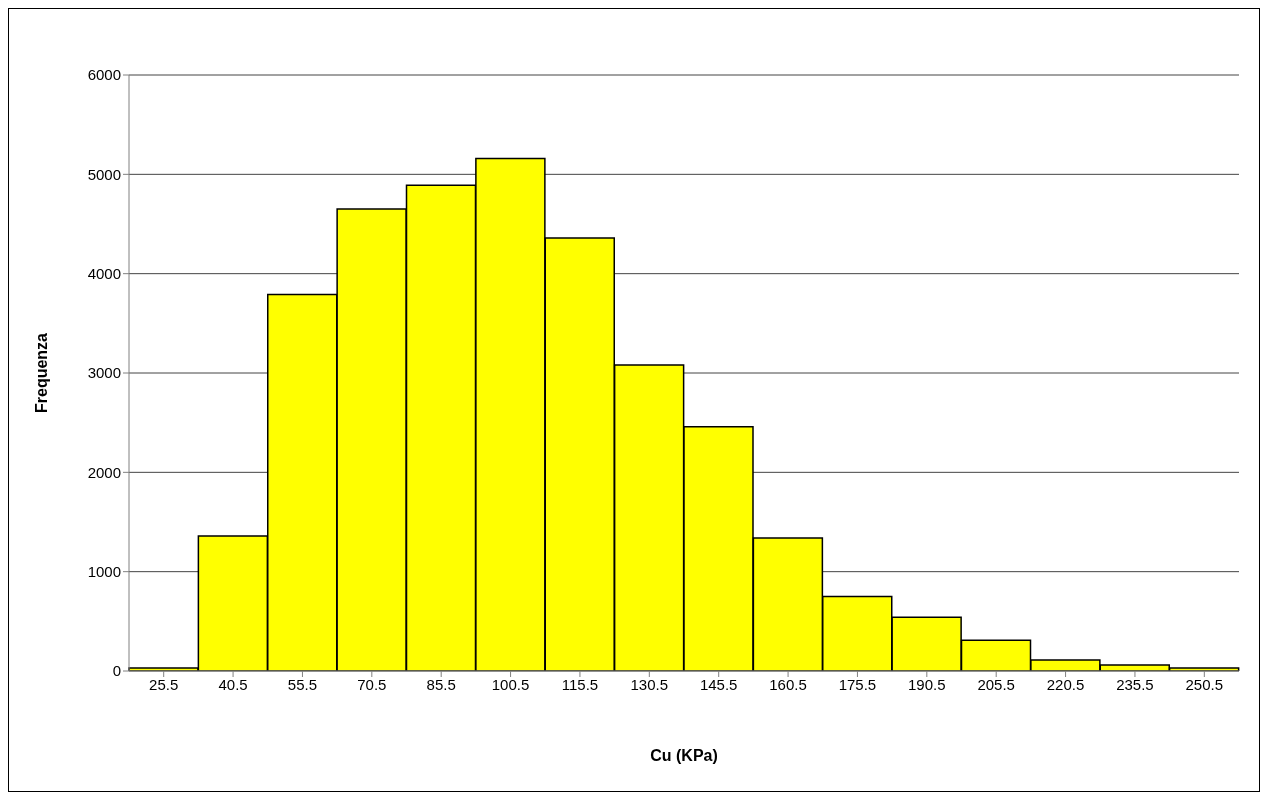 This screenshot has height=802, width=1269. I want to click on x-tick-label: 175.5, so click(857, 684).